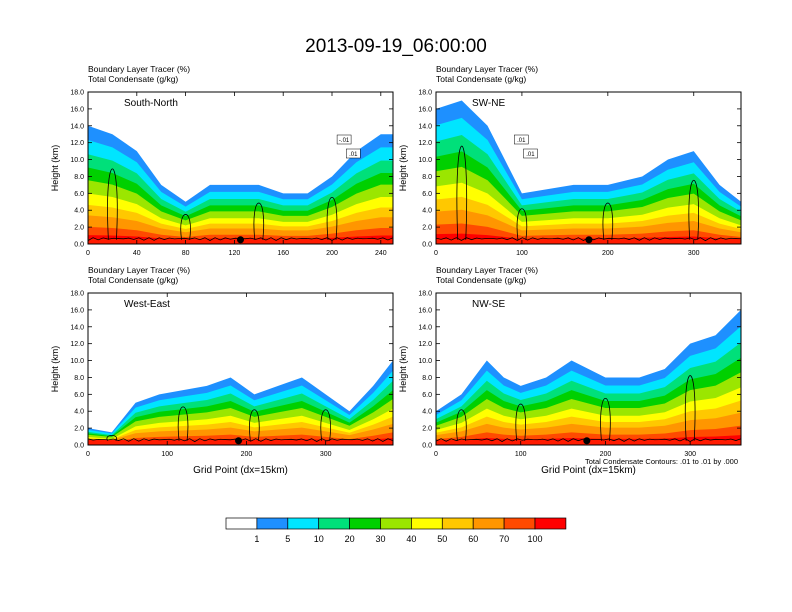 The width and height of the screenshot is (792, 612). Describe the element at coordinates (240, 470) in the screenshot. I see `x-axis-label: Grid Point (dx=15km)` at that location.